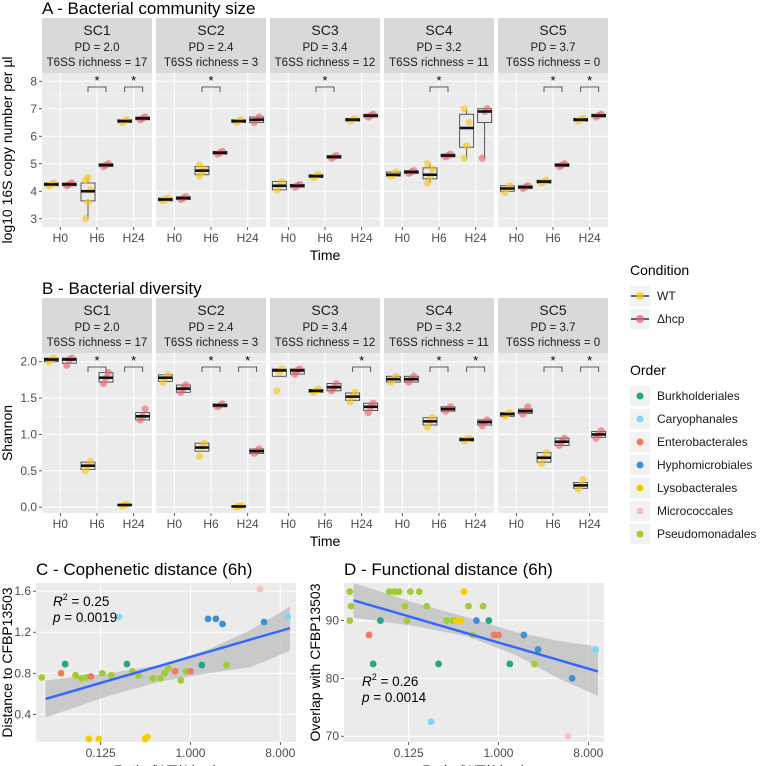 The width and height of the screenshot is (761, 766). What do you see at coordinates (28, 434) in the screenshot?
I see `y-tick-label: 1.0` at bounding box center [28, 434].